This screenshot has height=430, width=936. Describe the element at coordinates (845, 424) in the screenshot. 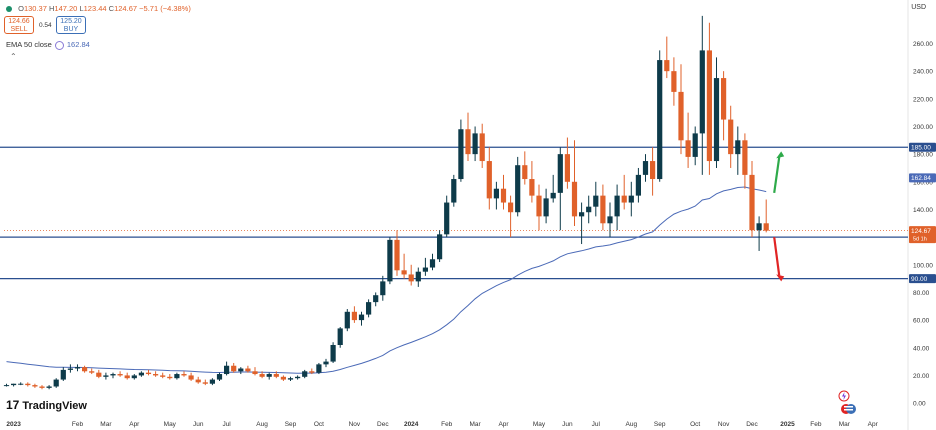

I see `x-tick-label: Mar` at that location.